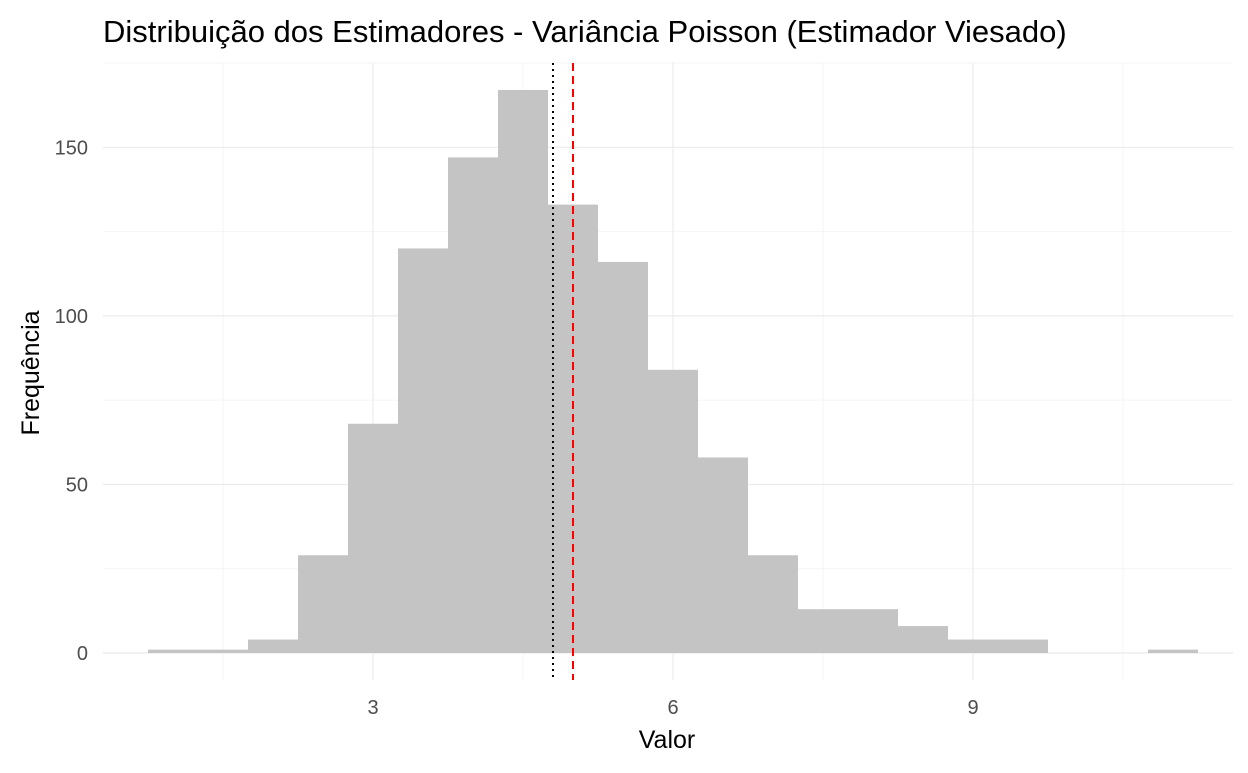 The image size is (1248, 773). What do you see at coordinates (82, 654) in the screenshot?
I see `y-tick-label: 0` at bounding box center [82, 654].